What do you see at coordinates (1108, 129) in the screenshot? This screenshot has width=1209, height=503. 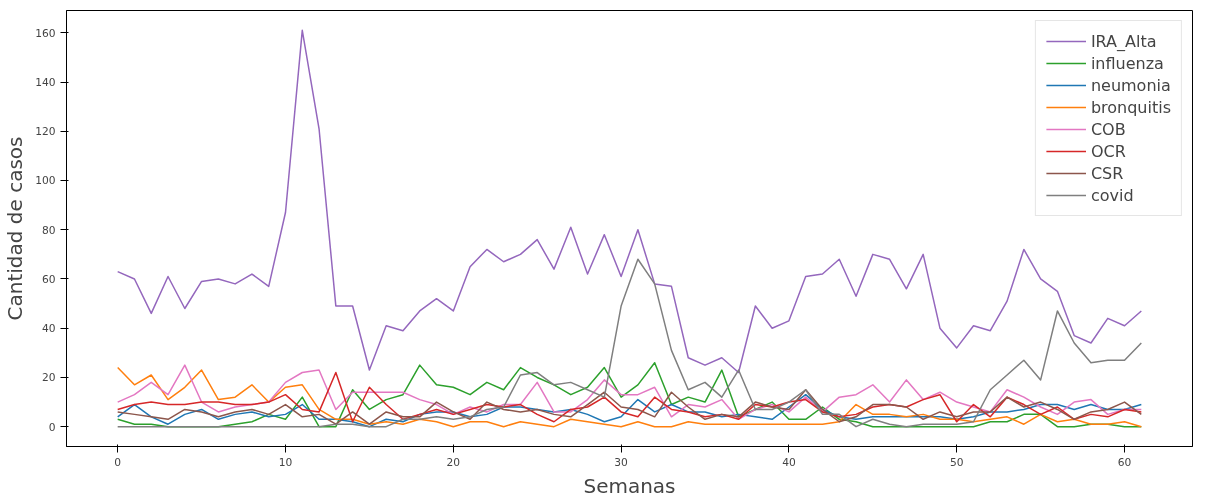 I see `legend-label: COB` at bounding box center [1108, 129].